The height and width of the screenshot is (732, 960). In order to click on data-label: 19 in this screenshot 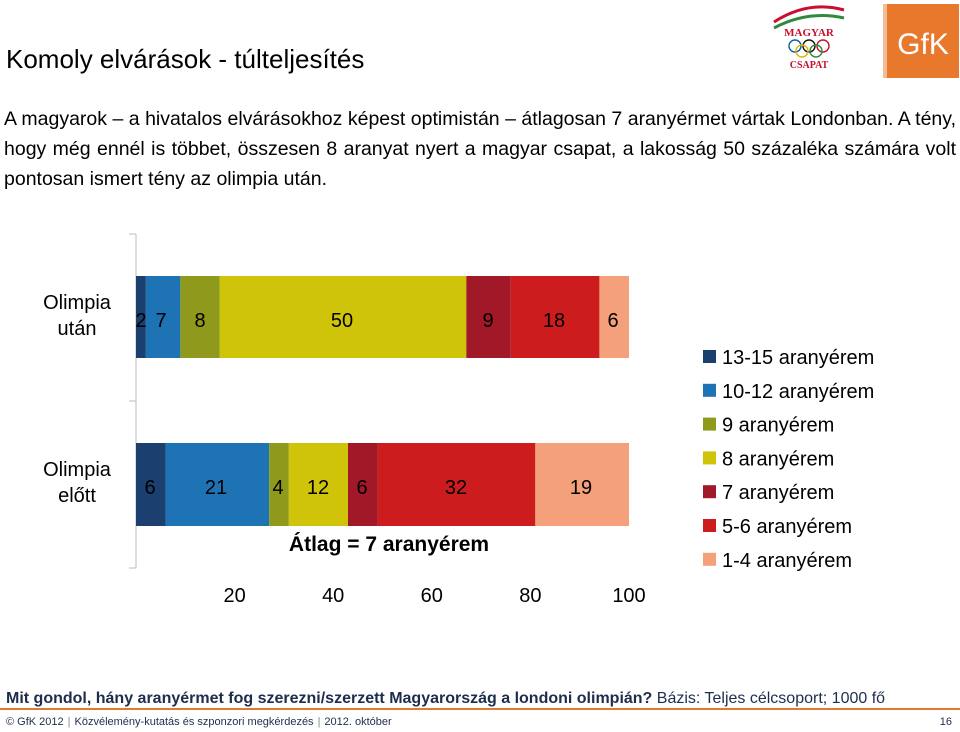, I will do `click(581, 488)`.